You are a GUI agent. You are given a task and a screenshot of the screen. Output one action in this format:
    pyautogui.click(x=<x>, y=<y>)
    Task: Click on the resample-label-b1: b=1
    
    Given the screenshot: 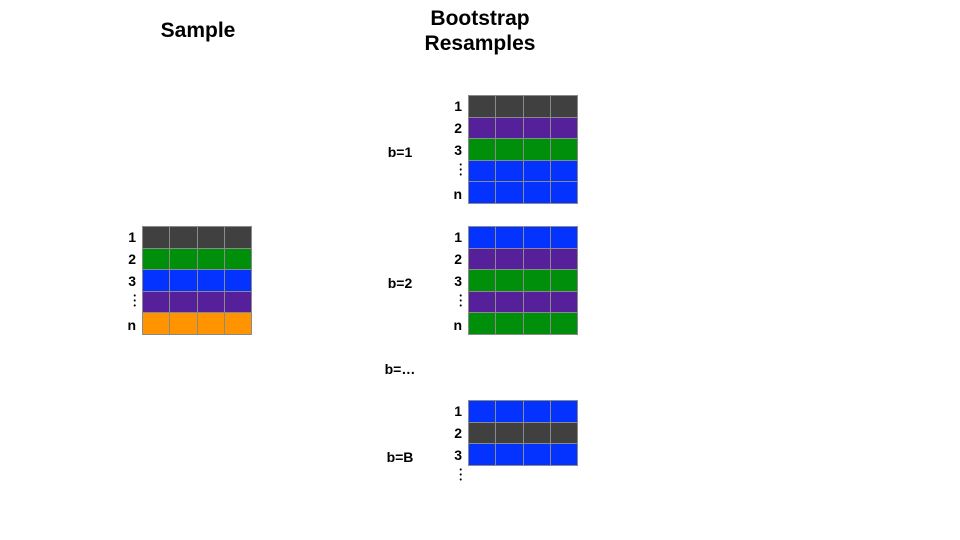 What is the action you would take?
    pyautogui.click(x=400, y=152)
    